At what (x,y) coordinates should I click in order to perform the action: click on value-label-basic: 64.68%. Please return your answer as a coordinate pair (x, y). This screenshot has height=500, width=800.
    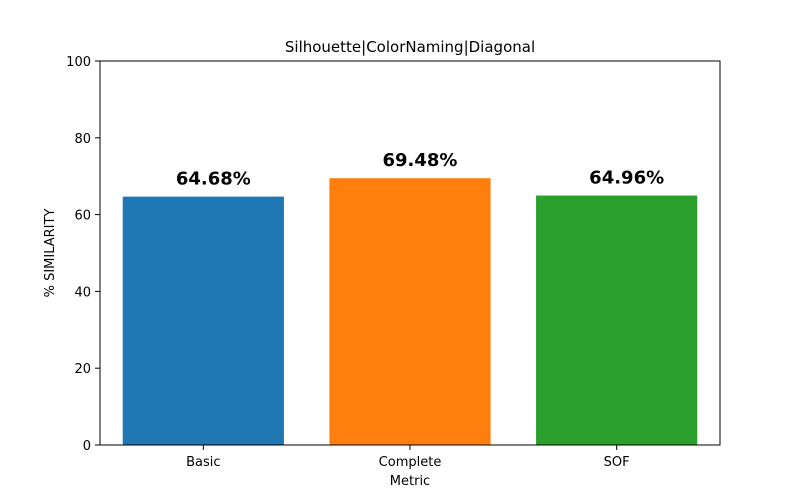
    Looking at the image, I should click on (213, 179).